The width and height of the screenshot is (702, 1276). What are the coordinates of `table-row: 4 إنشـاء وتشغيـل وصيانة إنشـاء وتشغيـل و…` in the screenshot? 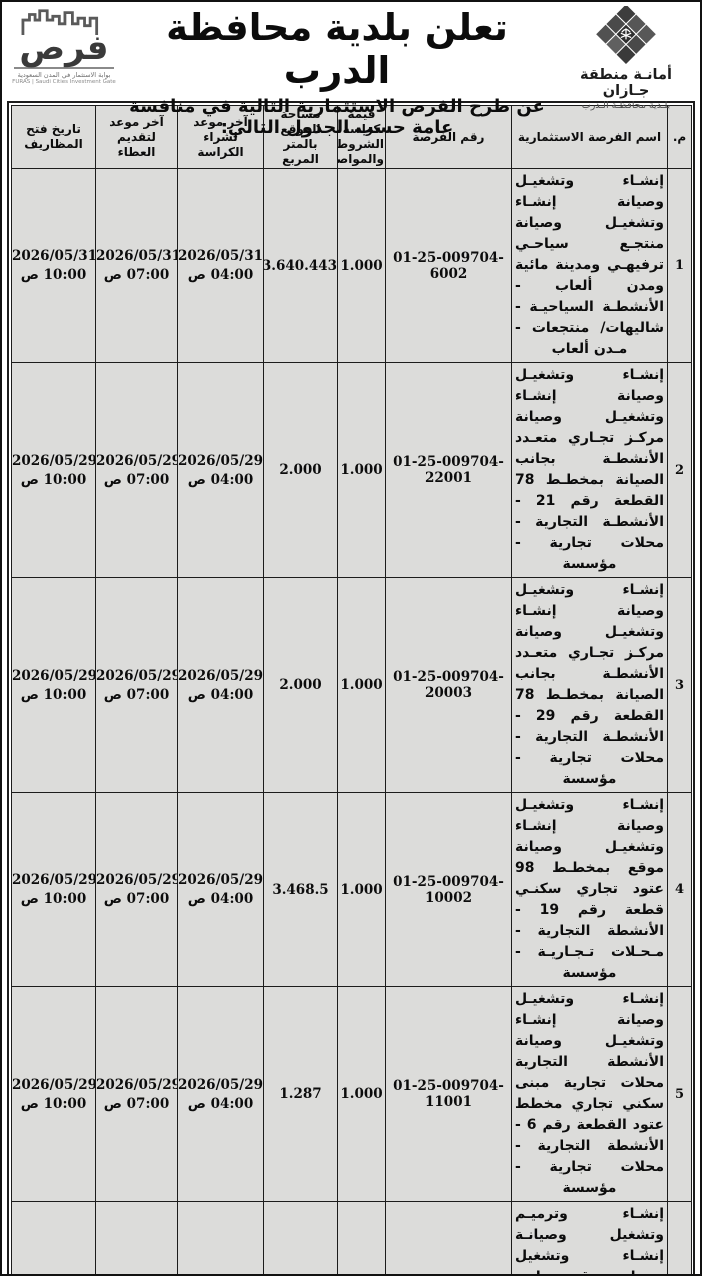 It's located at (351, 889).